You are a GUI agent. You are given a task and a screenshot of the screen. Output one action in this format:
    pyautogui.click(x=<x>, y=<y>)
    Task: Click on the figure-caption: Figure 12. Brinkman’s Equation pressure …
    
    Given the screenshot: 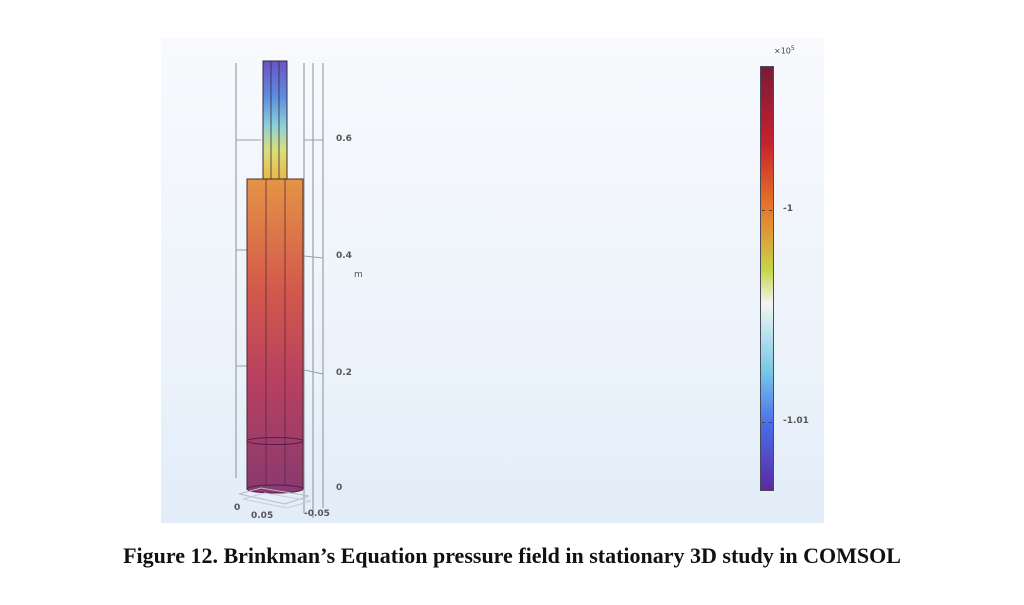 What is the action you would take?
    pyautogui.click(x=512, y=555)
    